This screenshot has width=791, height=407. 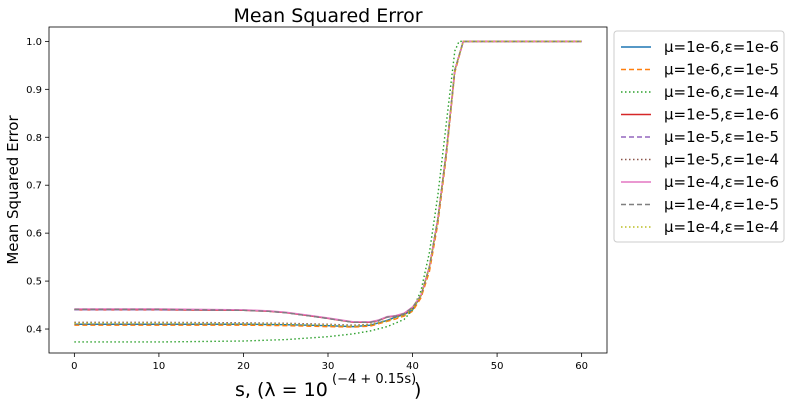 I want to click on legend-label-4: μ=1e-5,ε=1e-6, so click(x=721, y=115).